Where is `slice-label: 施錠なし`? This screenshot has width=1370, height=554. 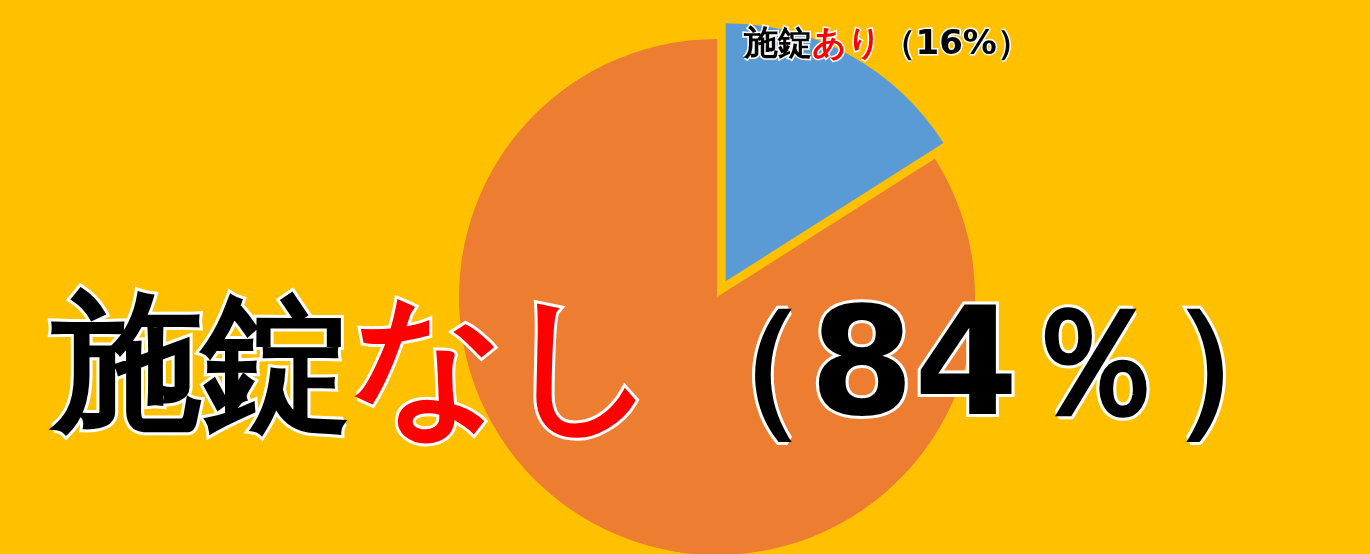 slice-label: 施錠なし is located at coordinates (353, 362).